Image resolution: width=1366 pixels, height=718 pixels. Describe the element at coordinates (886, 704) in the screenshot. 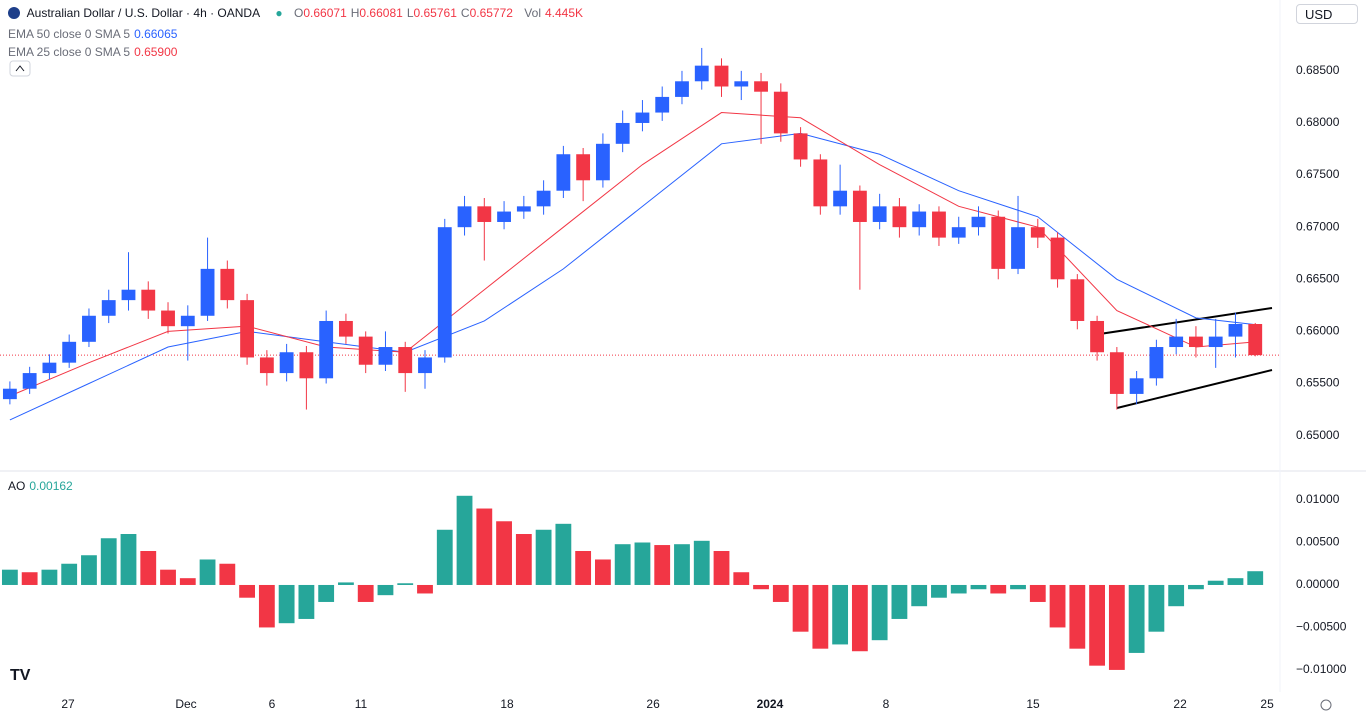

I see `x-tick-label: 8` at that location.